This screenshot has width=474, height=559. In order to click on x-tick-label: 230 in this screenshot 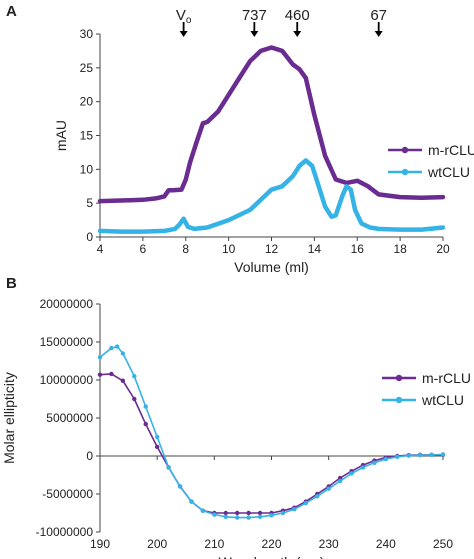, I will do `click(329, 544)`.